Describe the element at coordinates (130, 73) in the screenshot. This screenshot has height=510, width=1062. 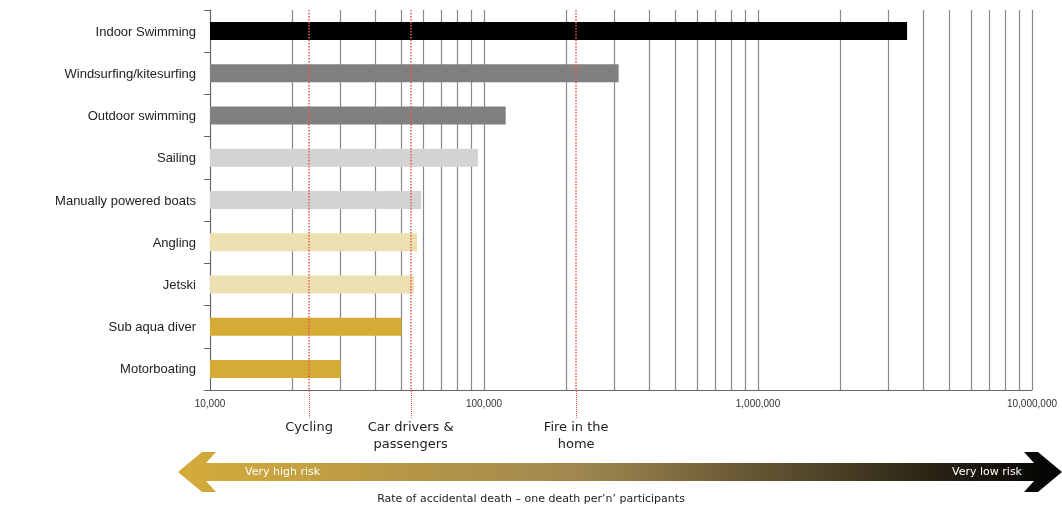
I see `y-tick-label: Windsurfing/kitesurfing` at that location.